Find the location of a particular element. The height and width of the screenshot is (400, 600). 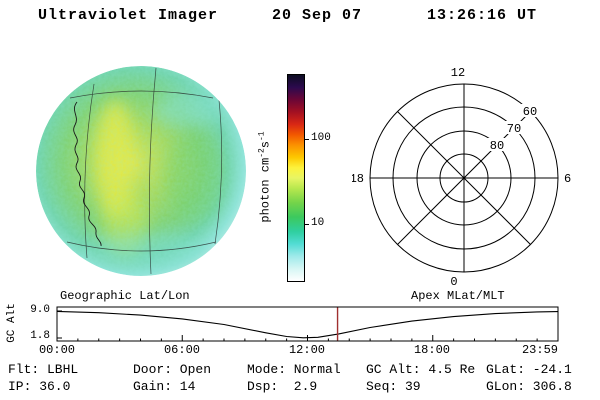

caption-apex: Apex MLat/MLT is located at coordinates (458, 296).